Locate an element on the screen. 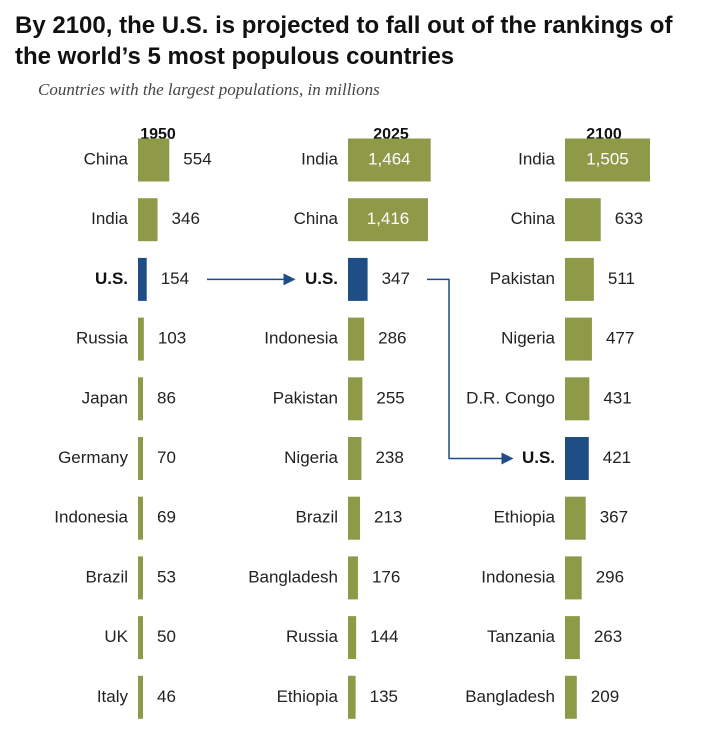  country-label-2025-ethiopia: Ethiopia is located at coordinates (308, 696).